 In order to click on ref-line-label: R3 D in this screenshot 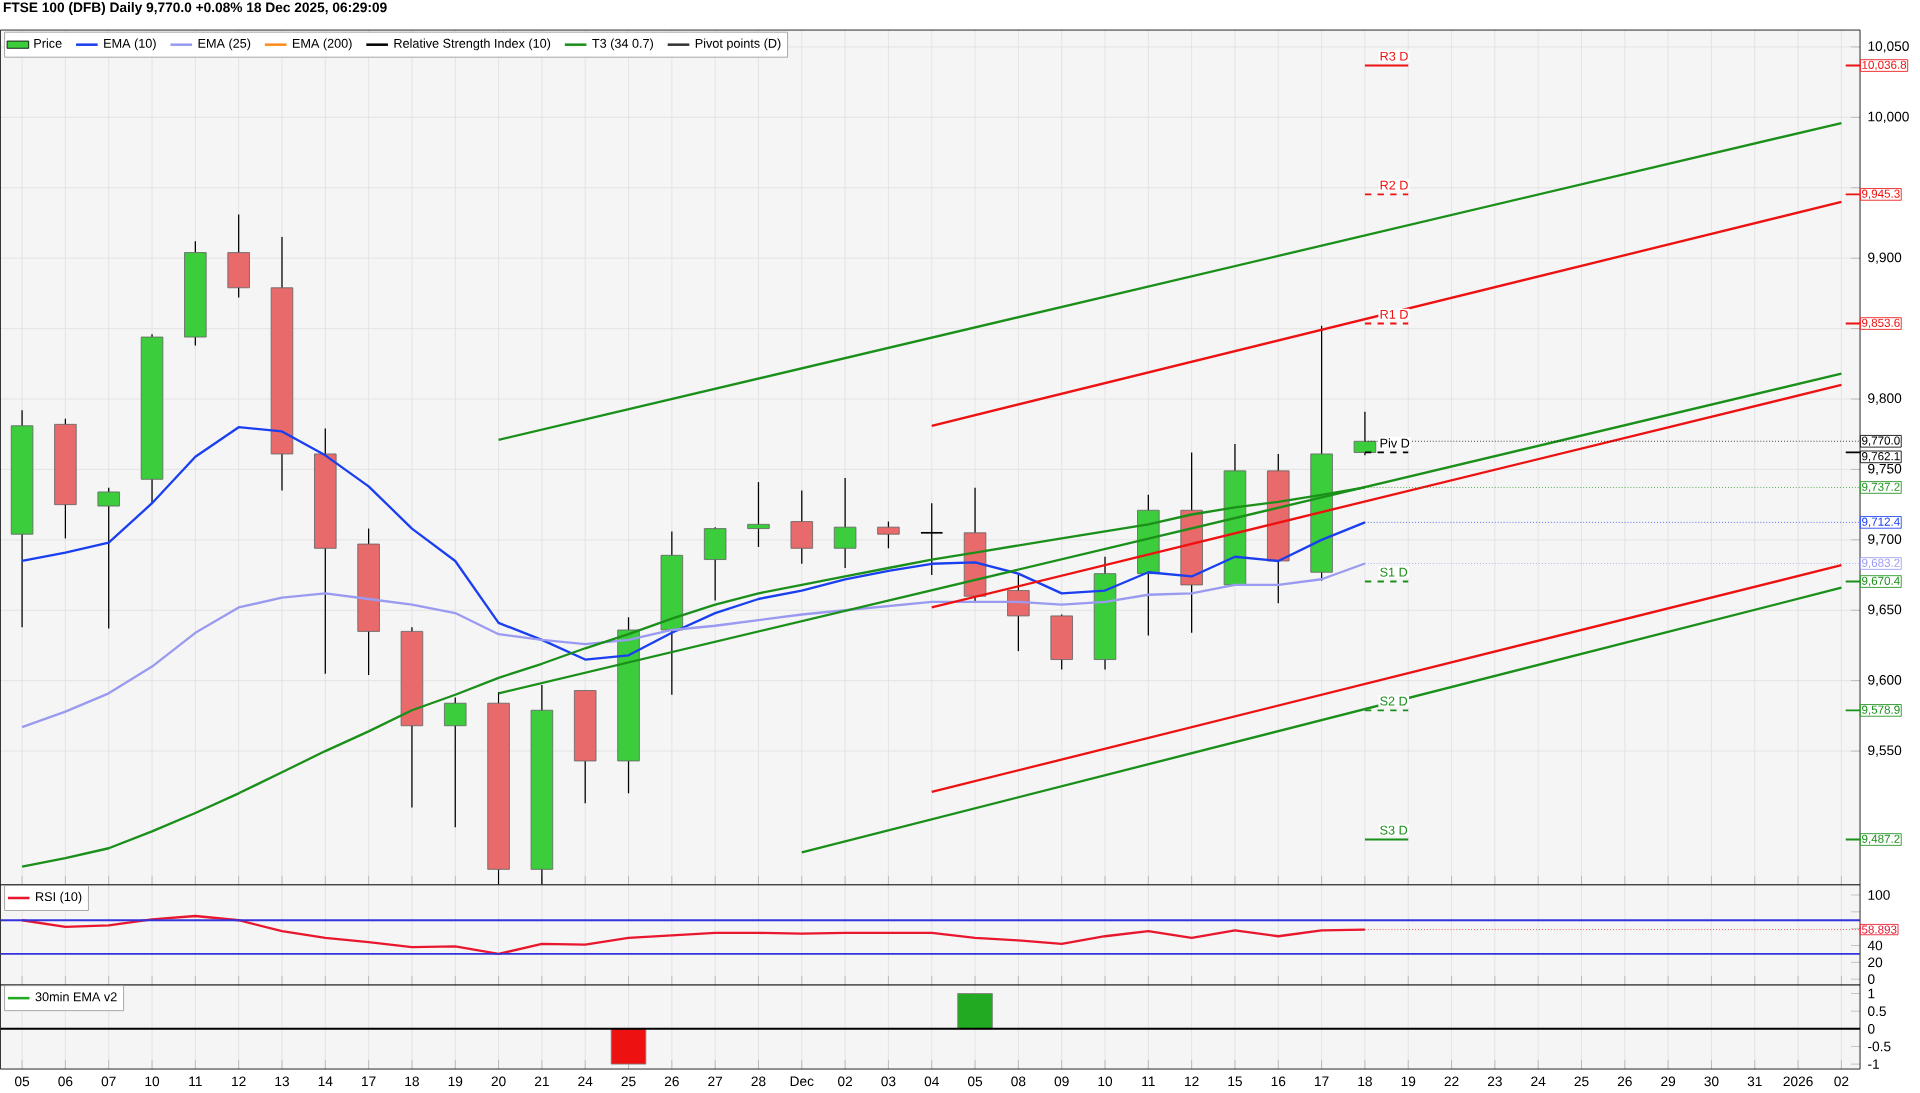, I will do `click(1394, 56)`.